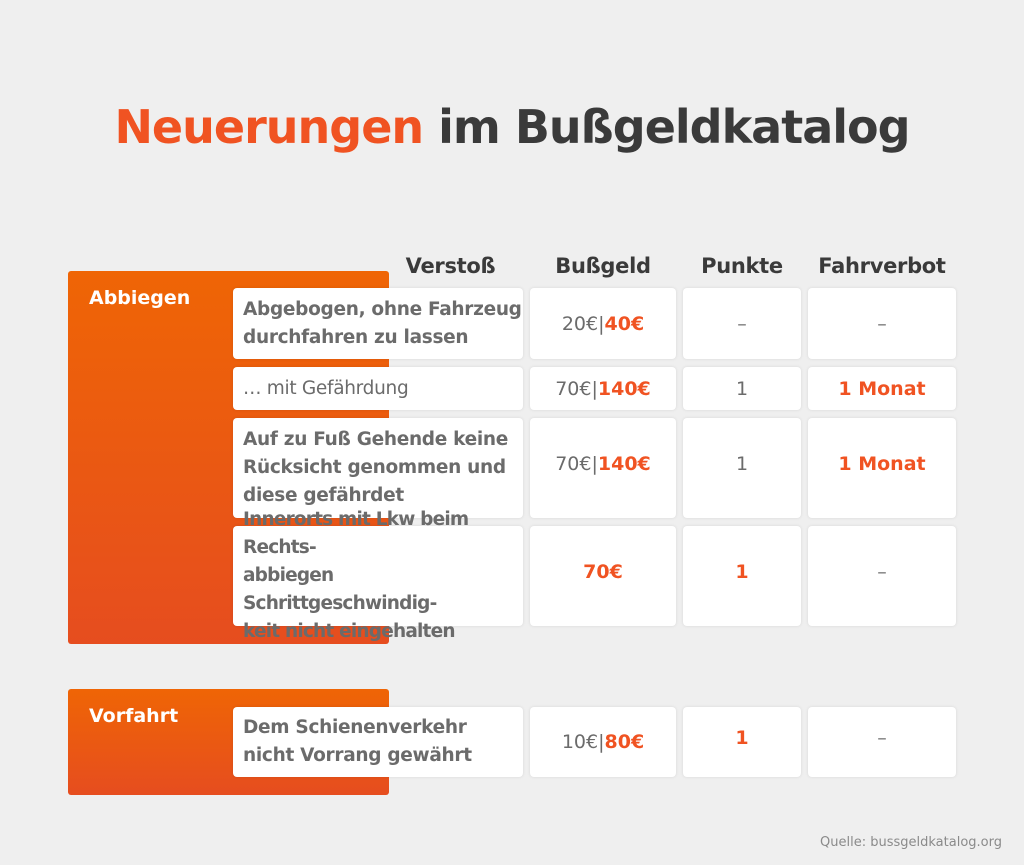 The height and width of the screenshot is (865, 1024). I want to click on bussgeld-old: 10€, so click(580, 742).